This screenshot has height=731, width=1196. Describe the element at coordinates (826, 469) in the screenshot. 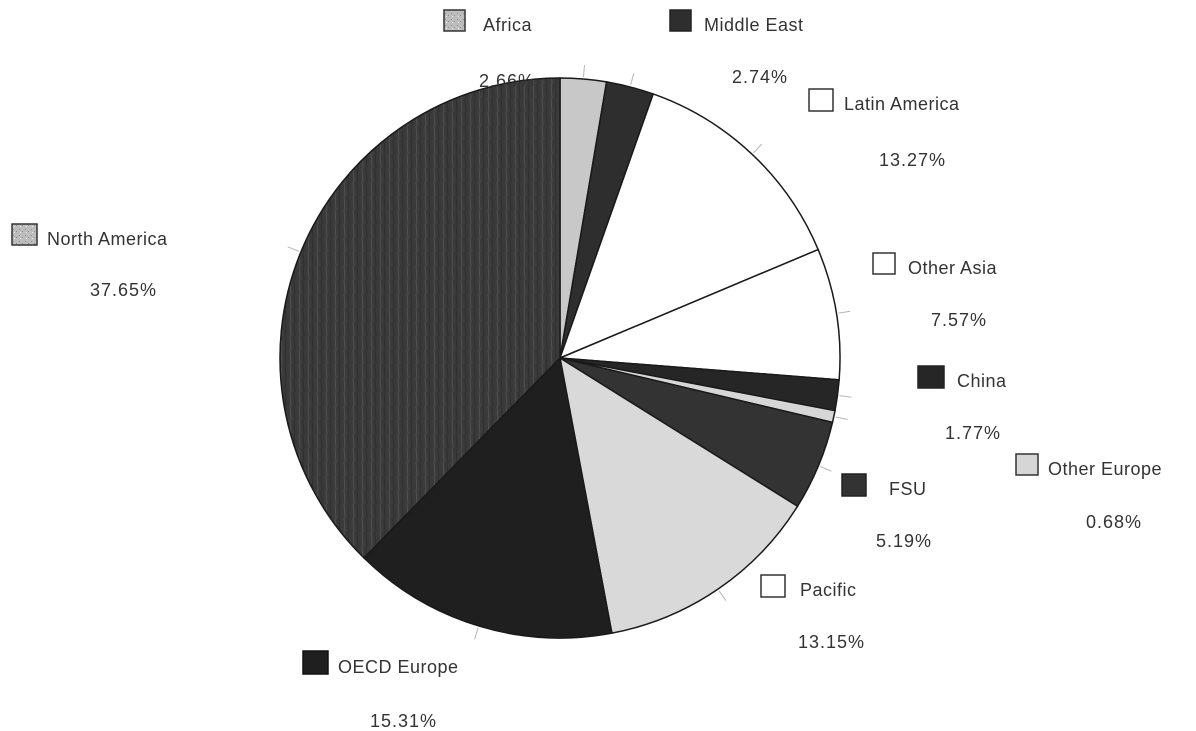

I see `leader-line-fsu` at that location.